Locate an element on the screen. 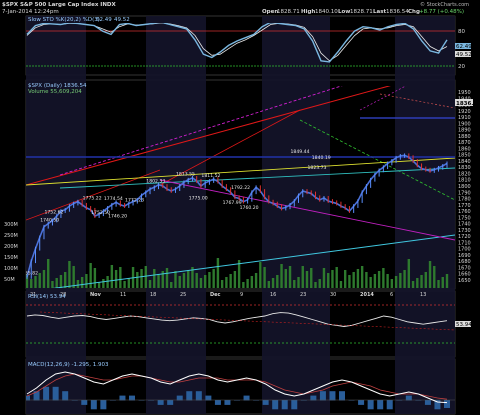 Image resolution: width=480 pixels, height=415 pixels. price-tick-label: 1750 is located at coordinates (464, 218).